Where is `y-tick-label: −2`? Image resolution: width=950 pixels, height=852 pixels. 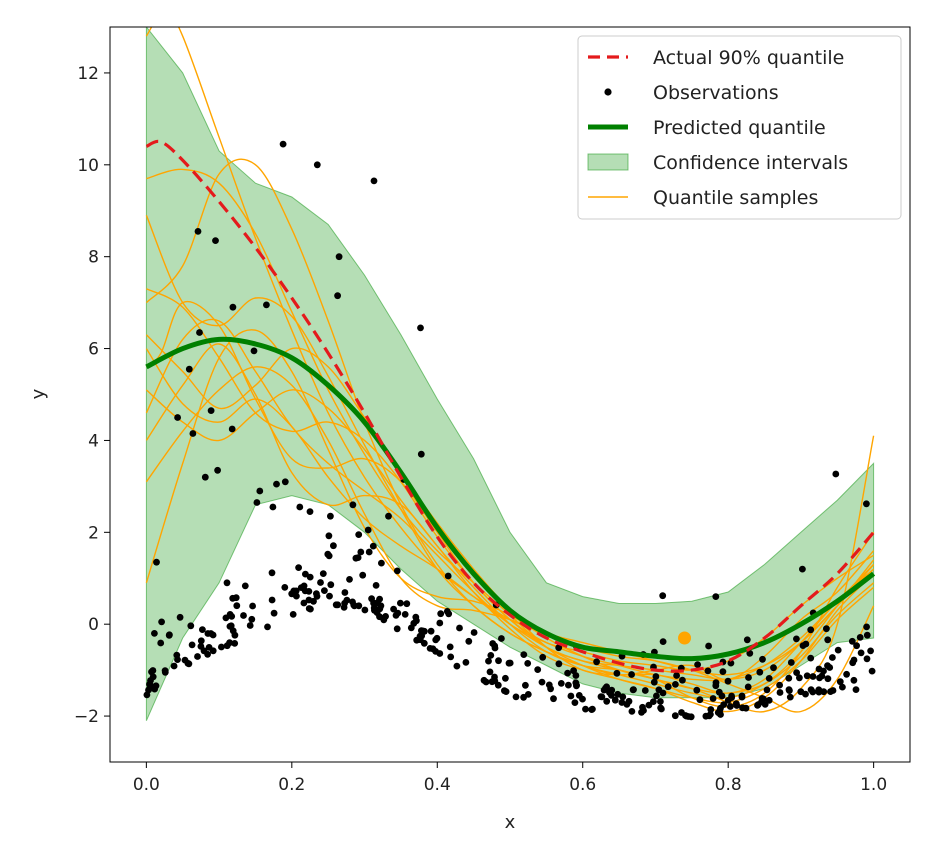
y-tick-label: −2 is located at coordinates (86, 717).